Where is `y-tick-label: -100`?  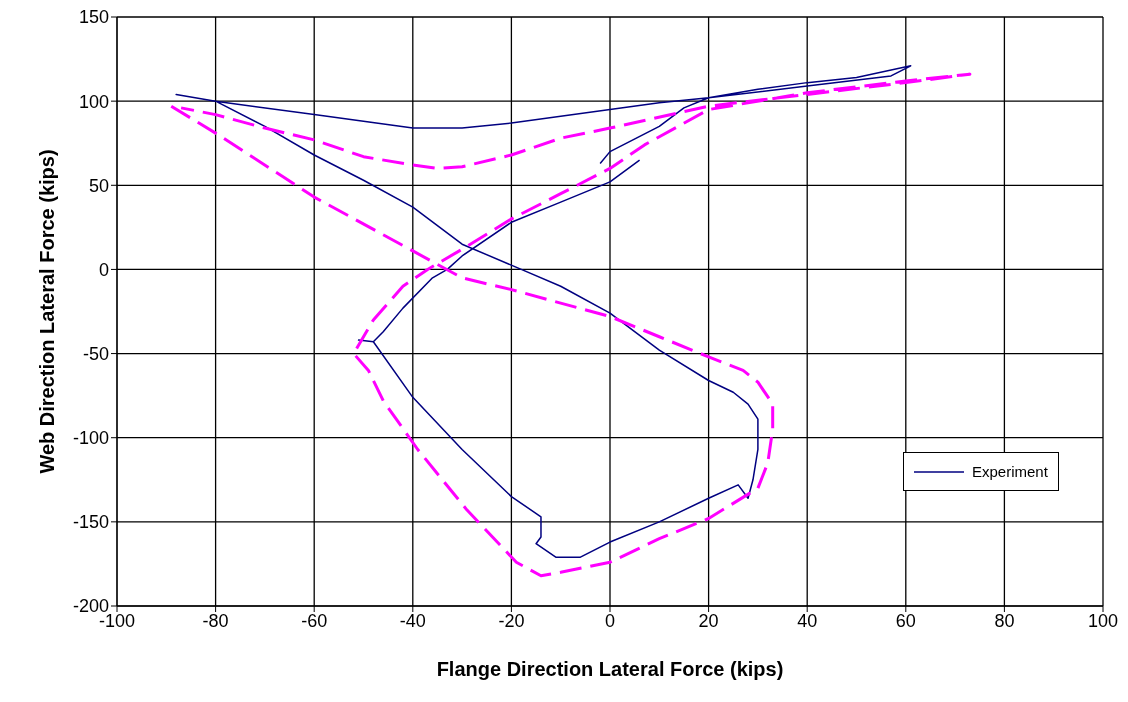 y-tick-label: -100 is located at coordinates (90, 438).